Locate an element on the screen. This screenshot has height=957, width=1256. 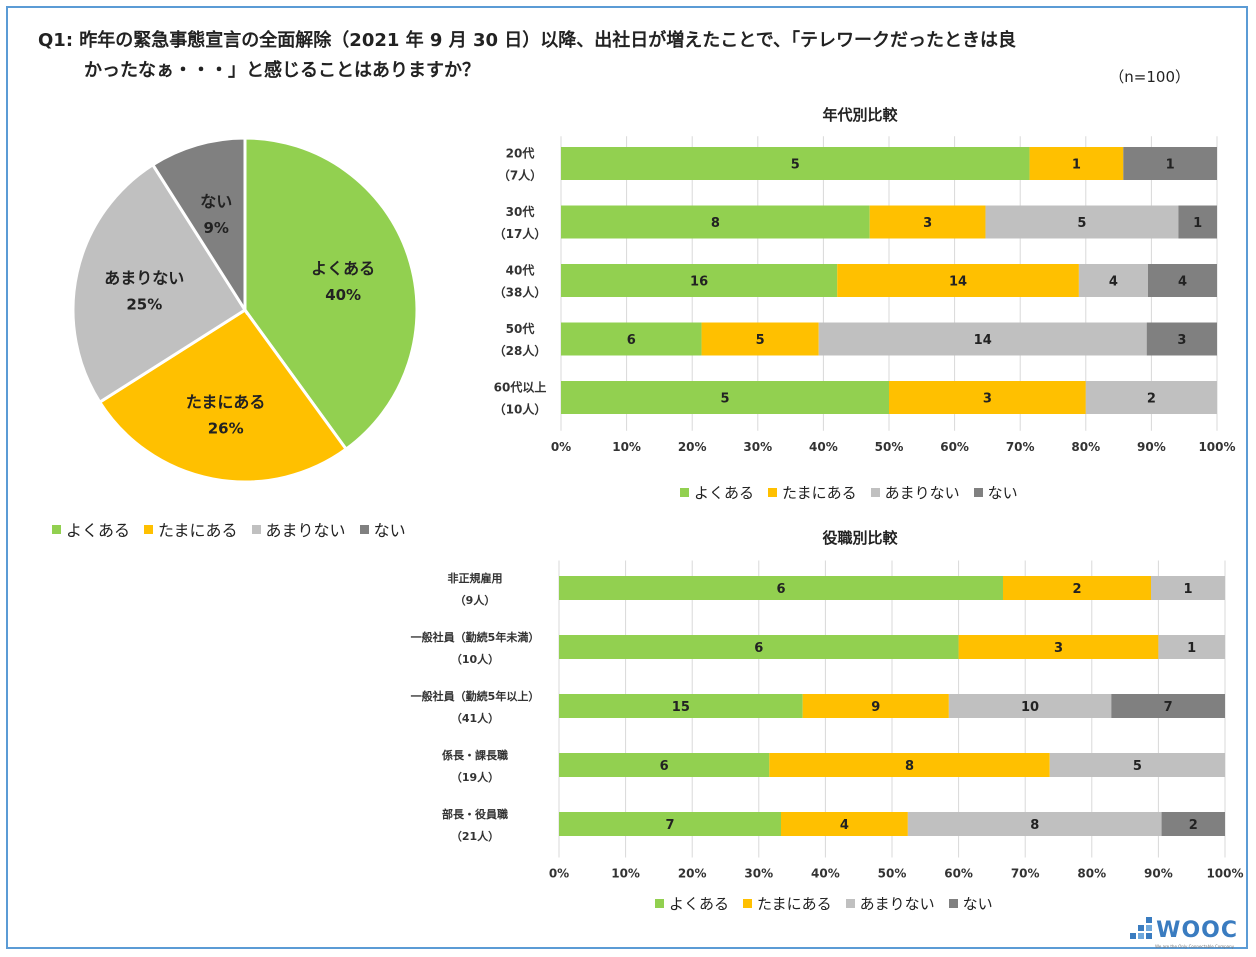
category-sublabel: （28人） is located at coordinates (520, 350).